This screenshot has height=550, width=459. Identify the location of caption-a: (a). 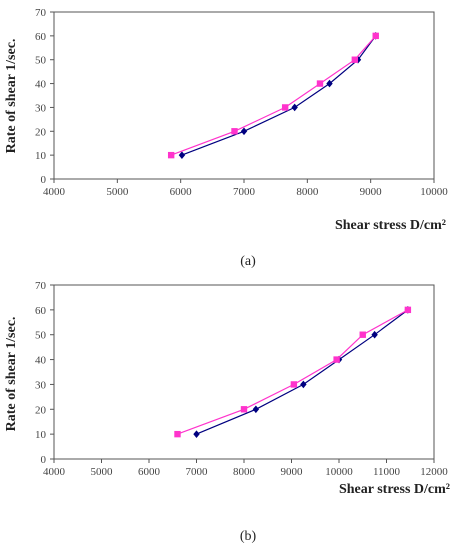
(248, 261).